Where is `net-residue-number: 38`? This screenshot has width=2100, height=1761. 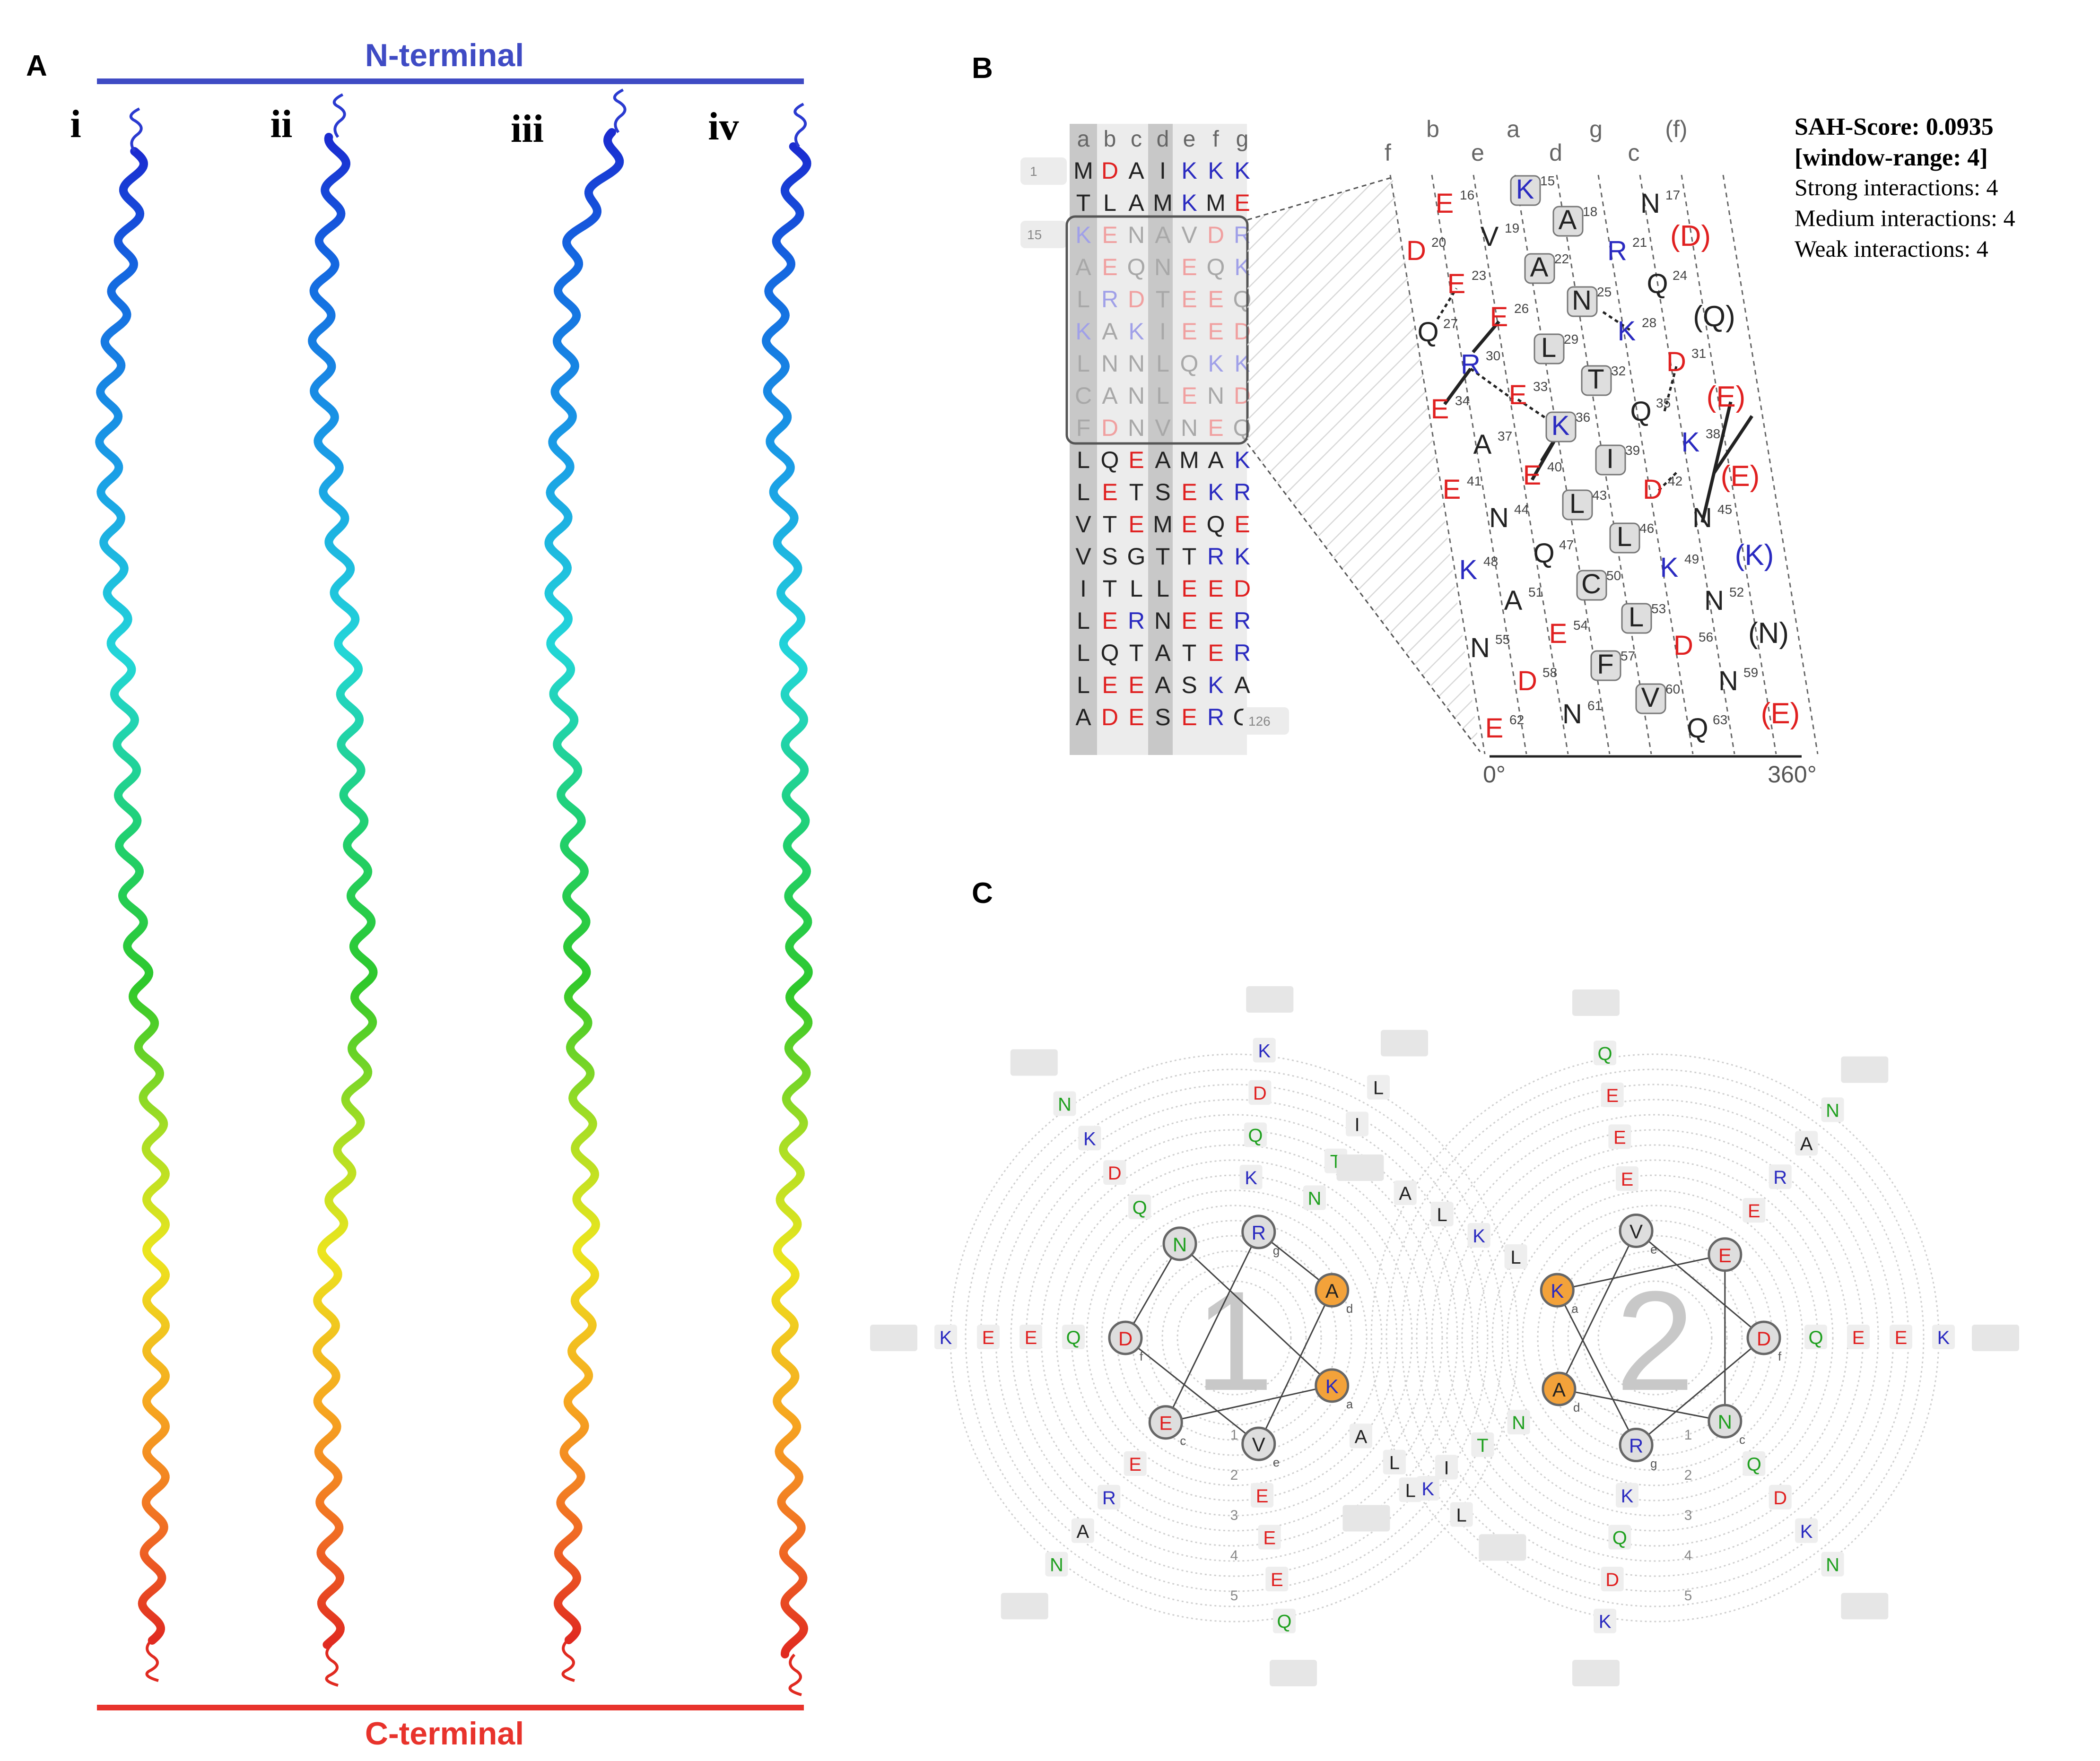 net-residue-number: 38 is located at coordinates (1713, 433).